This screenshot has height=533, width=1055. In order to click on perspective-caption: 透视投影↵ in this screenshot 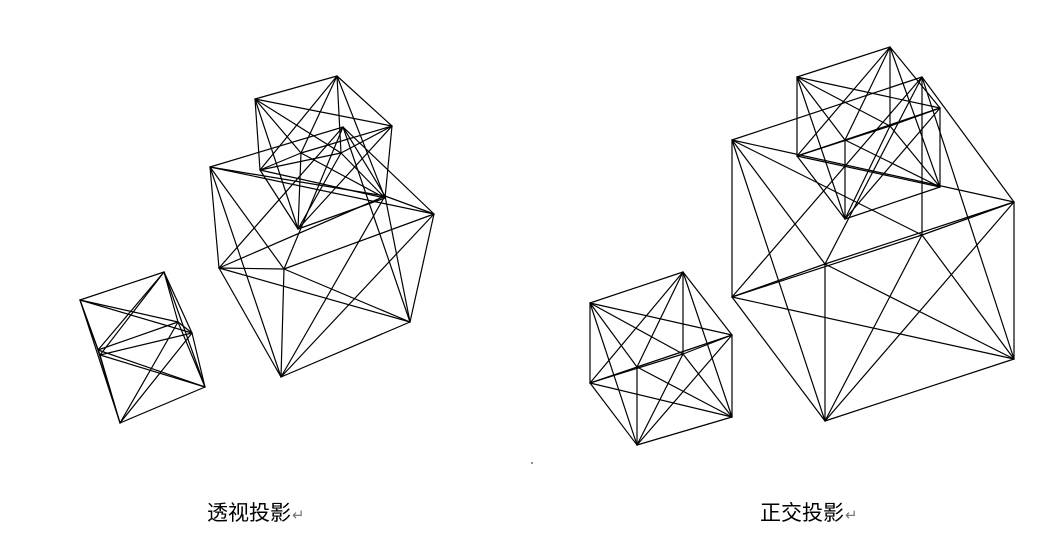, I will do `click(256, 514)`.